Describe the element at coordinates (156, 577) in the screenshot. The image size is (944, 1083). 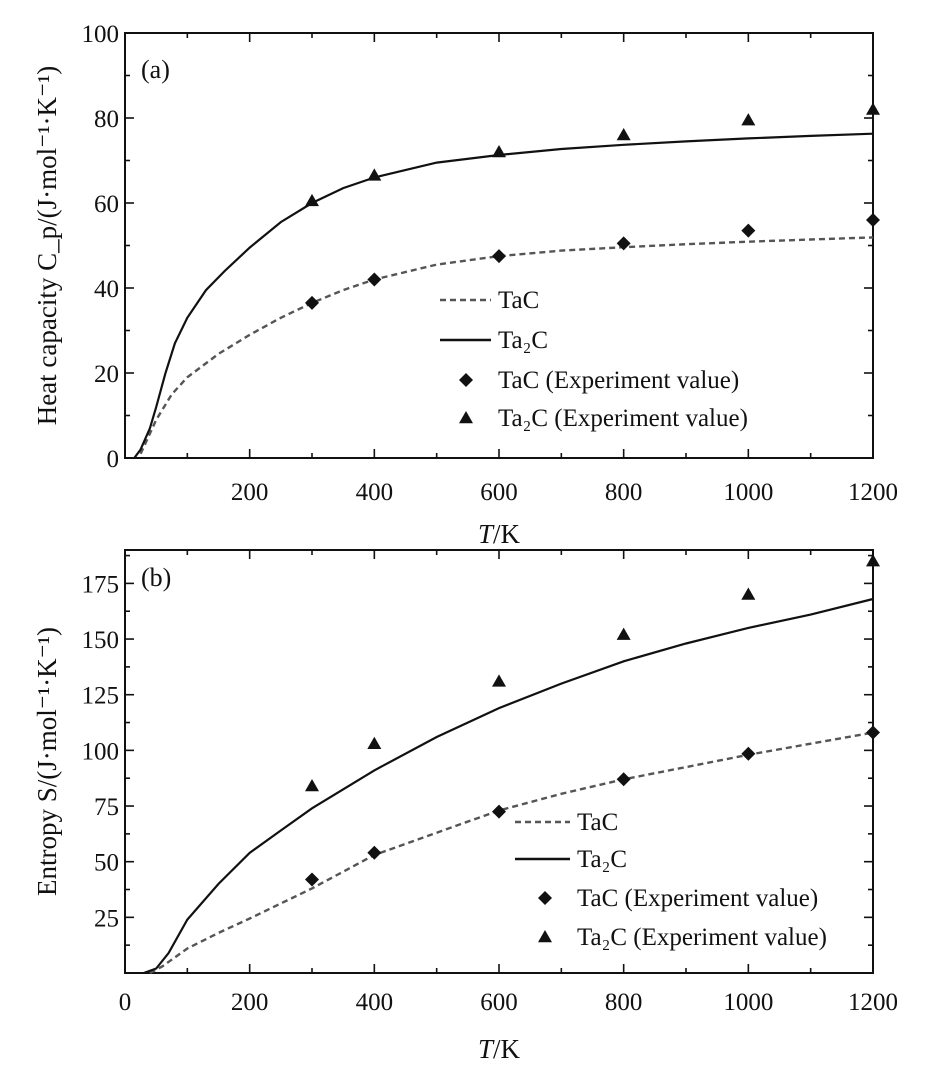
I see `panel-label: (b)` at that location.